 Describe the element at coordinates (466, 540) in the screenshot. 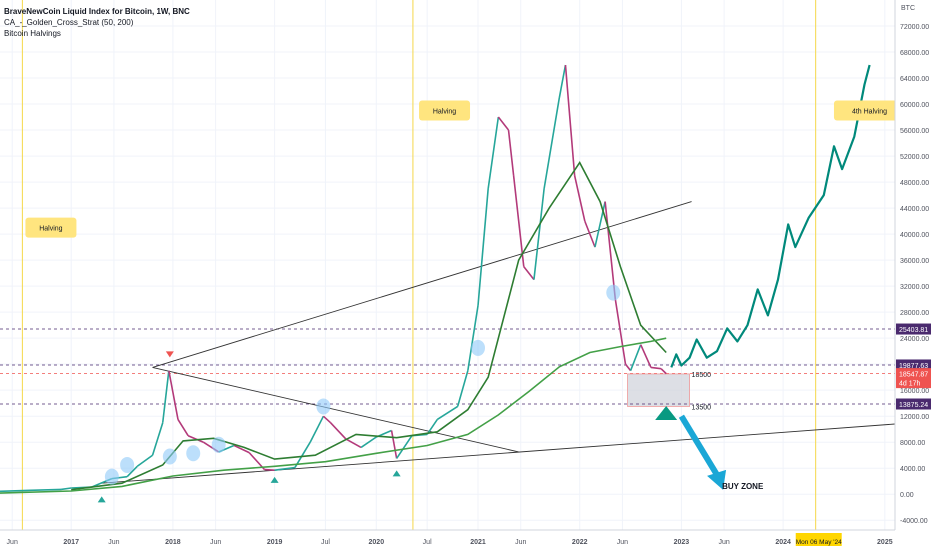

I see `x-axis-panel` at that location.